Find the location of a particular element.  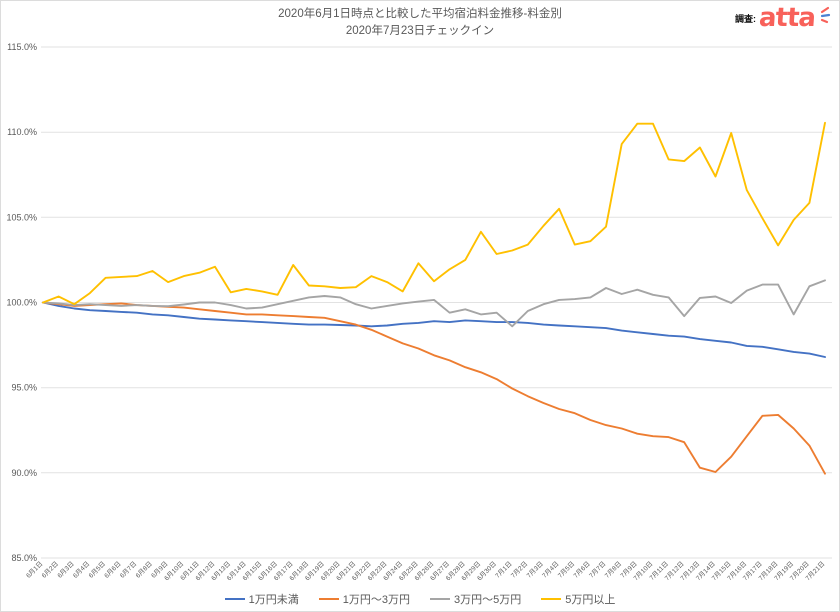

legend-item: 3万円〜5万円 is located at coordinates (475, 599).